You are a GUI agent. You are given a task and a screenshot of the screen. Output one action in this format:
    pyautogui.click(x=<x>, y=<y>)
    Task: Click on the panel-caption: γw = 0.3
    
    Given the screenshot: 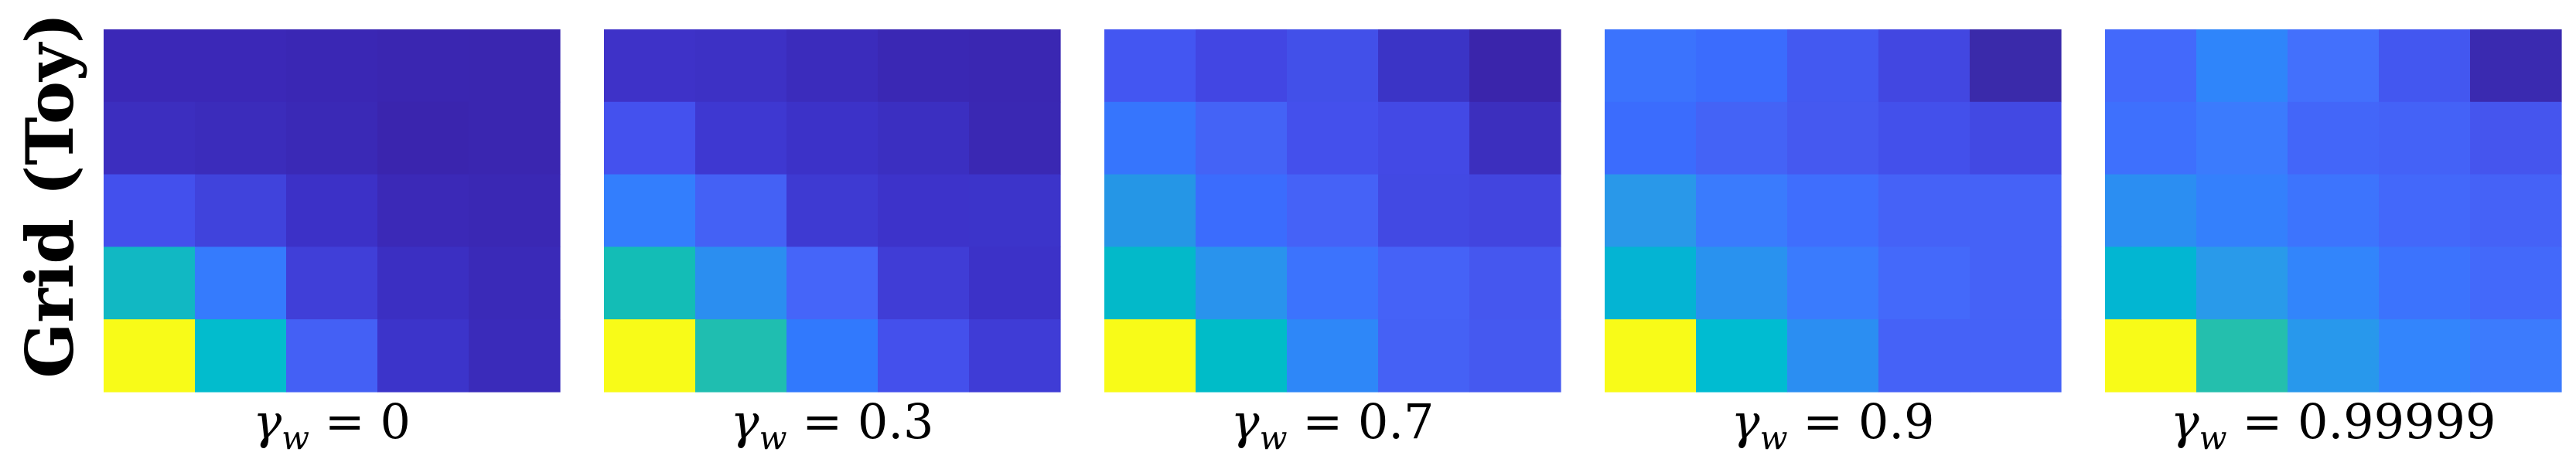 What is the action you would take?
    pyautogui.click(x=833, y=425)
    